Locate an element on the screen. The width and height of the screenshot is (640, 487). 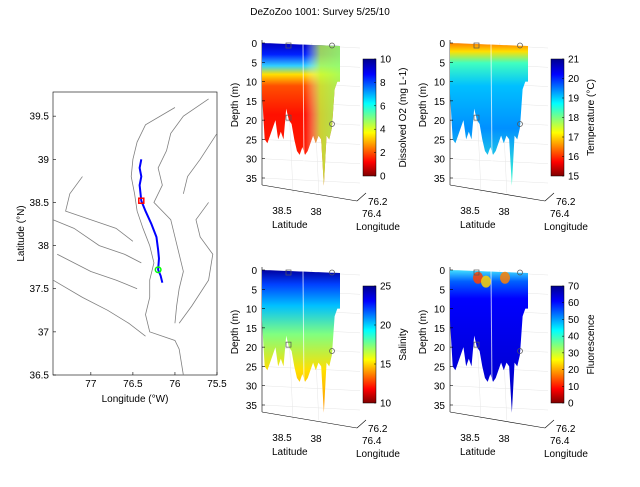
fluorescence-patch is located at coordinates (505, 277).